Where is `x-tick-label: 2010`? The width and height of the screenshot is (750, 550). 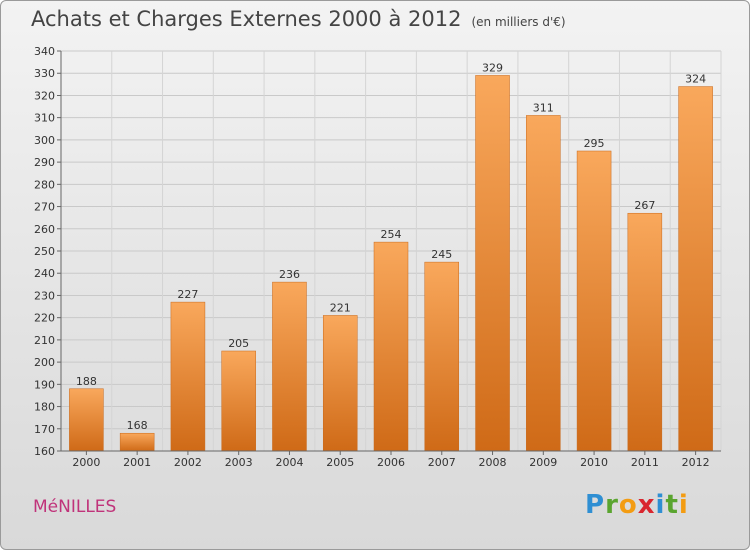
x-tick-label: 2010 is located at coordinates (594, 462).